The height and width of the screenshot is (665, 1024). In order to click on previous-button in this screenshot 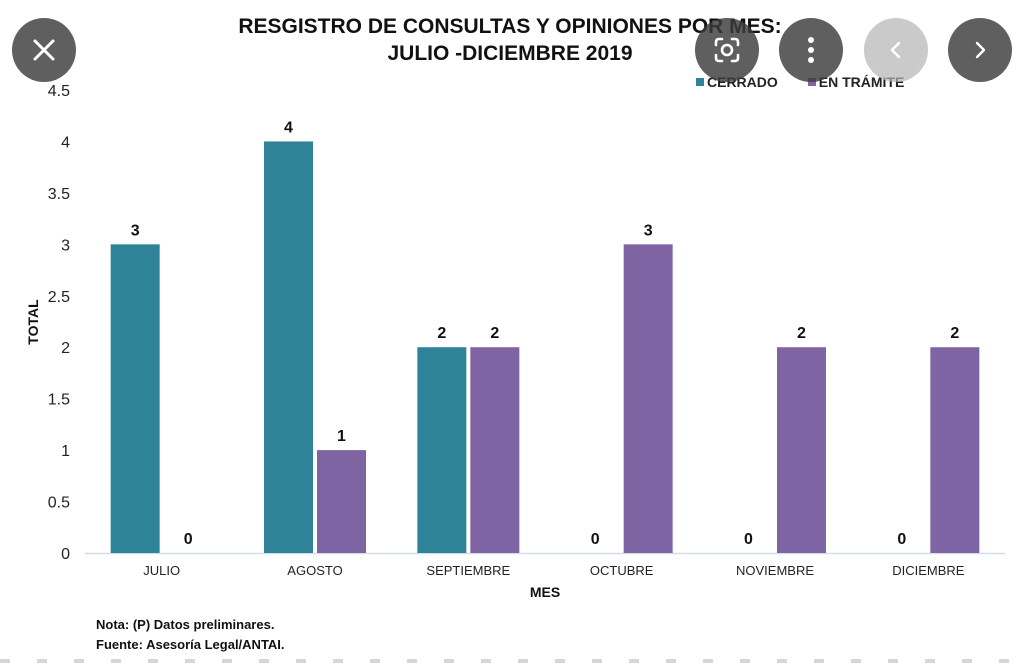, I will do `click(896, 50)`.